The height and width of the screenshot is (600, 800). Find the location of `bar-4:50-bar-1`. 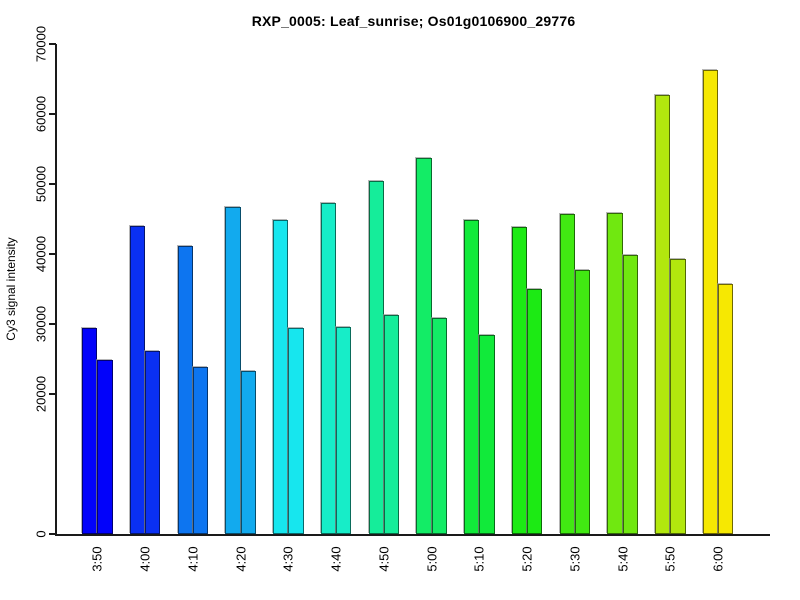

bar-4:50-bar-1 is located at coordinates (376, 357).